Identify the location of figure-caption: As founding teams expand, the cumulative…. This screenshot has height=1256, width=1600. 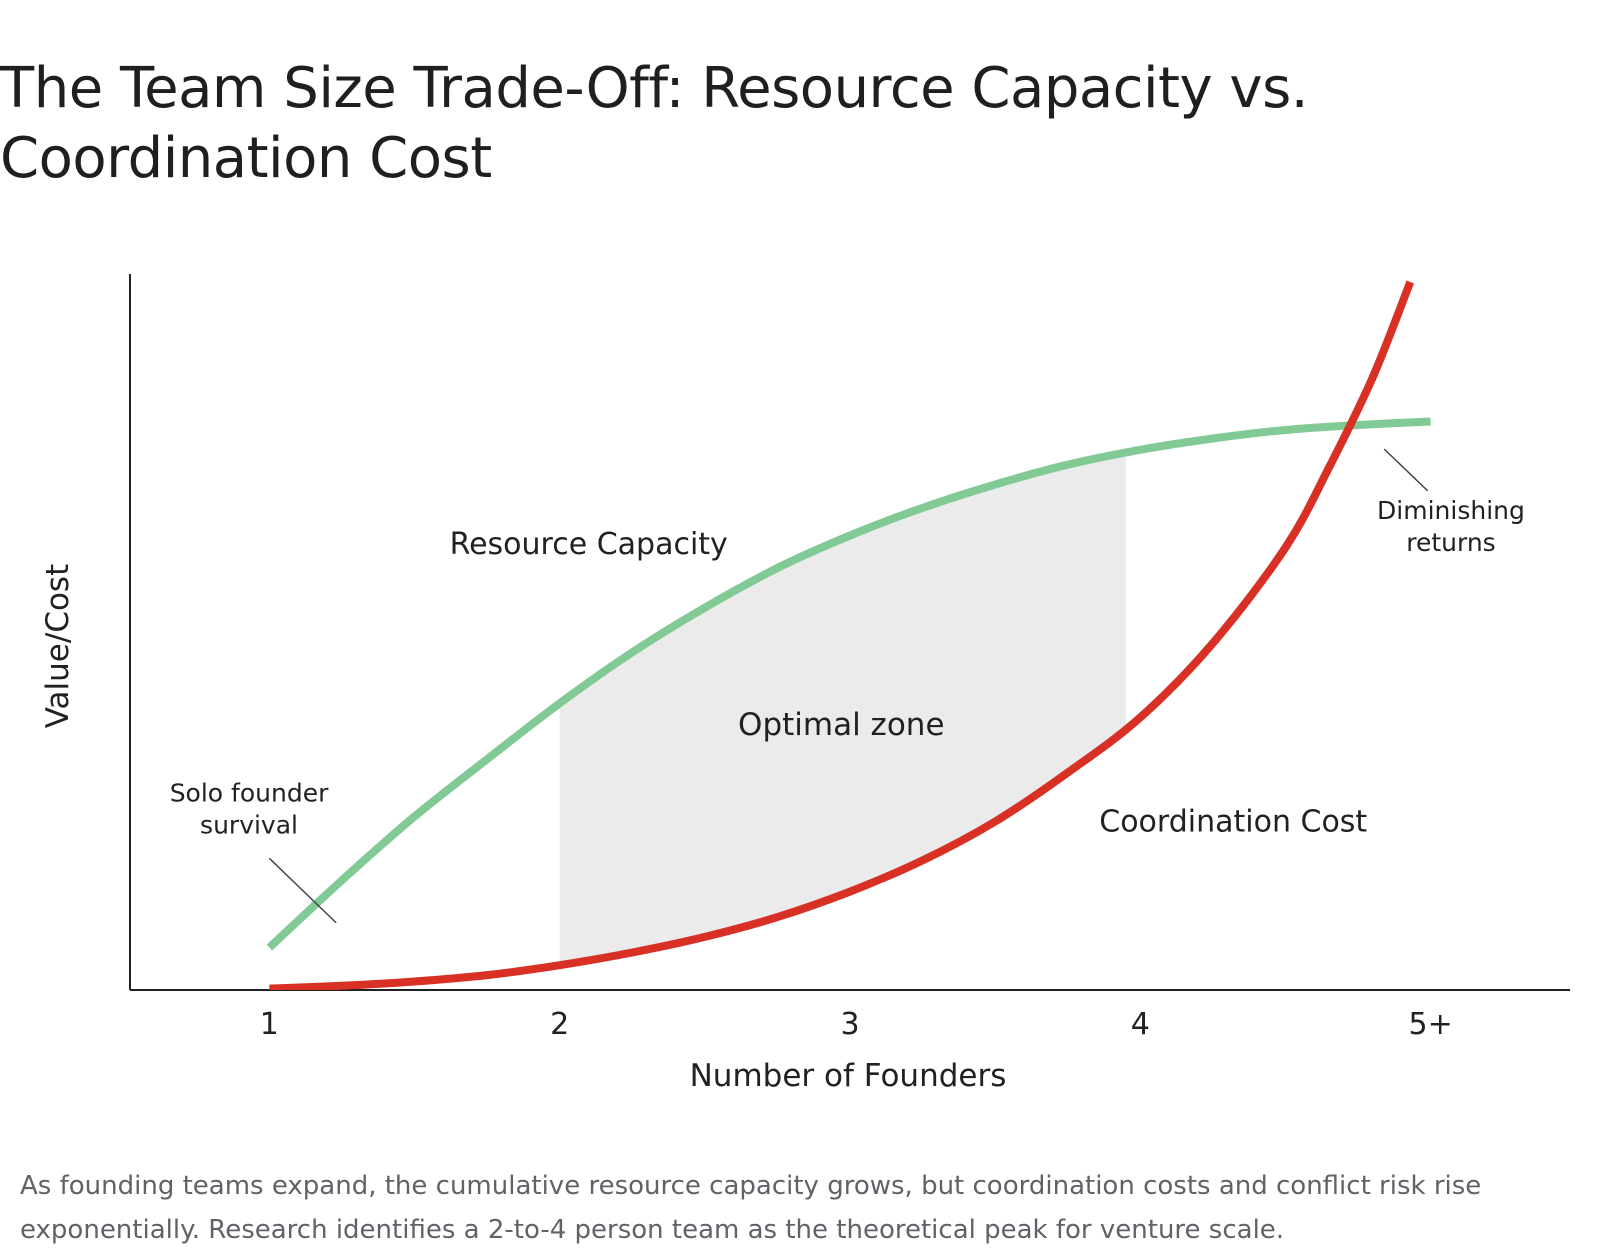
(751, 1208).